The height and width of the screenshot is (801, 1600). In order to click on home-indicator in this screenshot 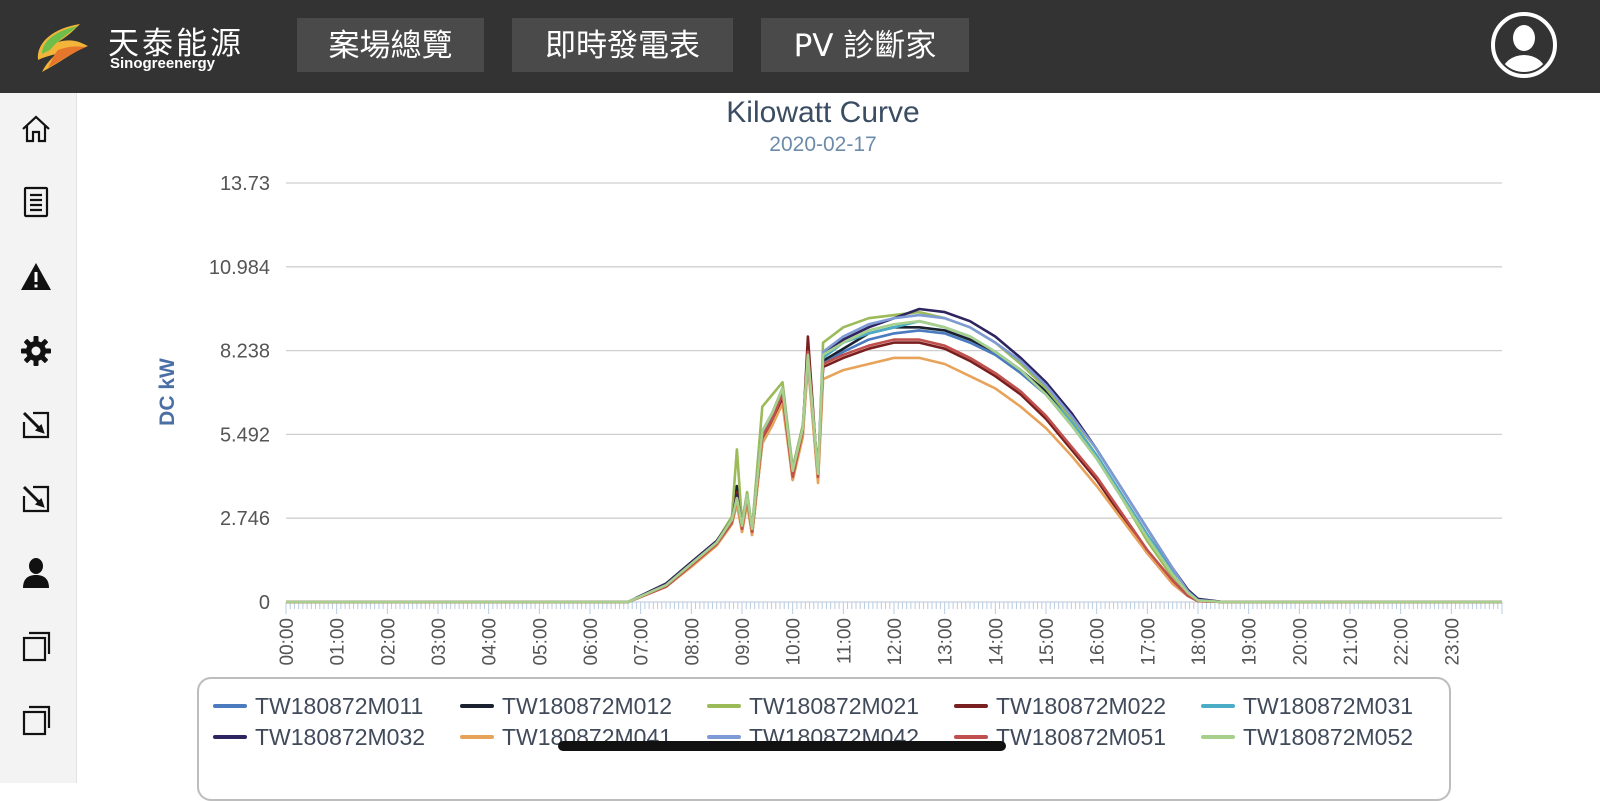, I will do `click(782, 746)`.